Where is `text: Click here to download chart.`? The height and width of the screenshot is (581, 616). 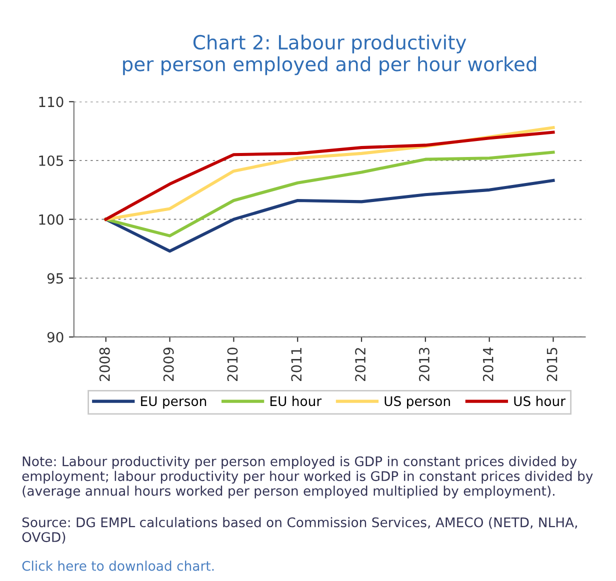
text: Click here to download chart. is located at coordinates (118, 565).